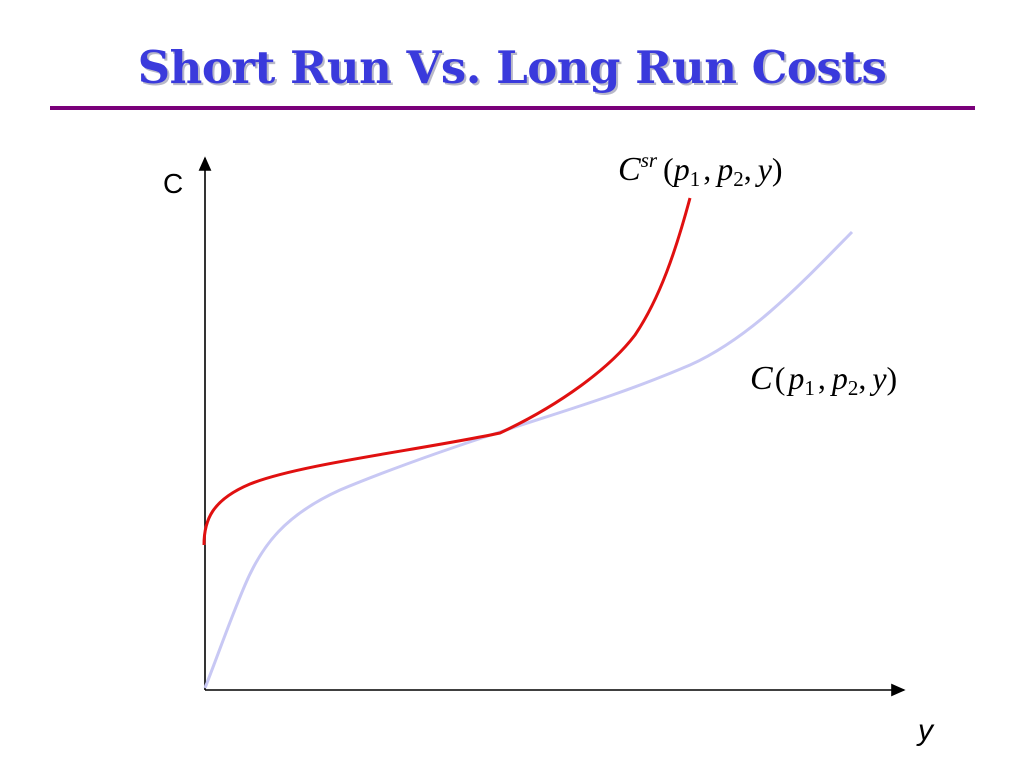 This screenshot has width=1024, height=768. What do you see at coordinates (173, 183) in the screenshot?
I see `y-axis-label: C` at bounding box center [173, 183].